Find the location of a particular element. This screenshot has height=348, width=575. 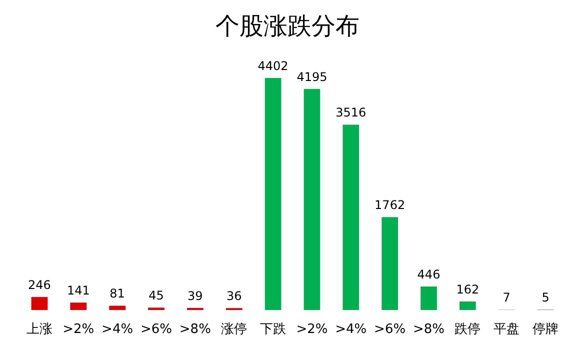

data-label: 1762 is located at coordinates (390, 205).